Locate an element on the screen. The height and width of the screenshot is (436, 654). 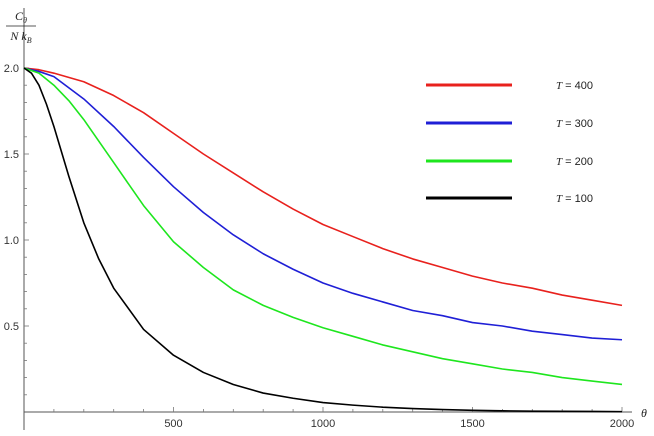
y-axis-label-denominator: N kB is located at coordinates (20, 37).